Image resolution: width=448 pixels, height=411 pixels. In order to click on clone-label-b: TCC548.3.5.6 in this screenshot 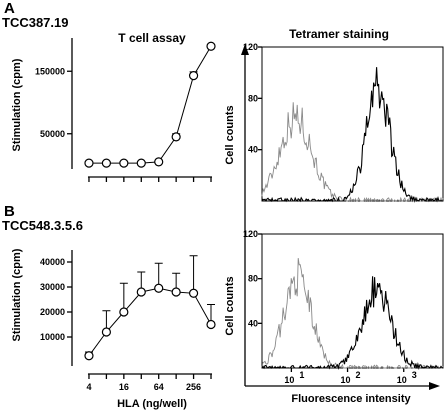, I will do `click(42, 225)`.